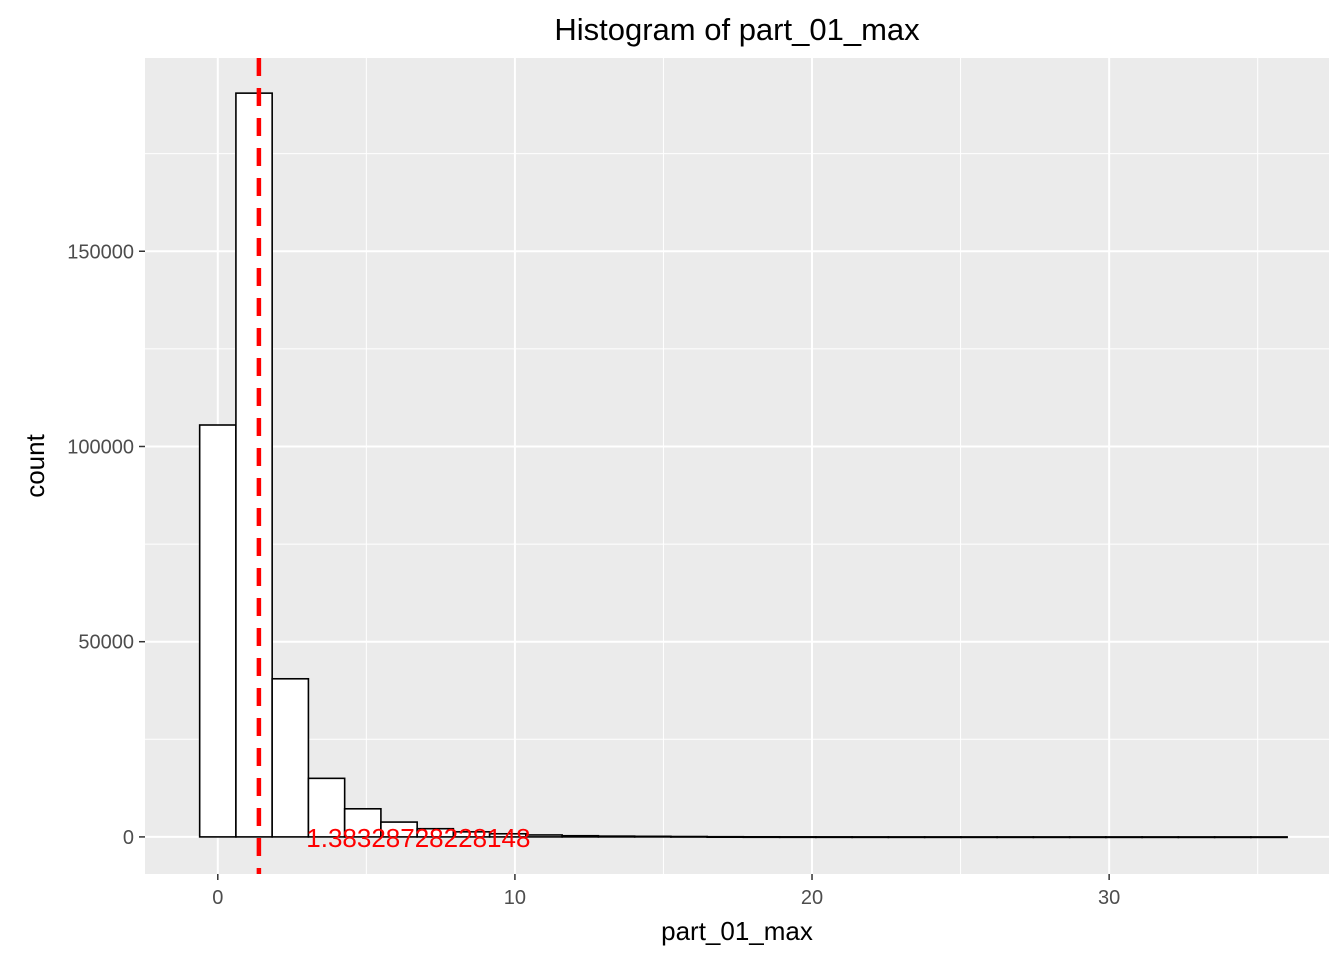  Describe the element at coordinates (737, 931) in the screenshot. I see `x-axis-title: part_01_max` at that location.